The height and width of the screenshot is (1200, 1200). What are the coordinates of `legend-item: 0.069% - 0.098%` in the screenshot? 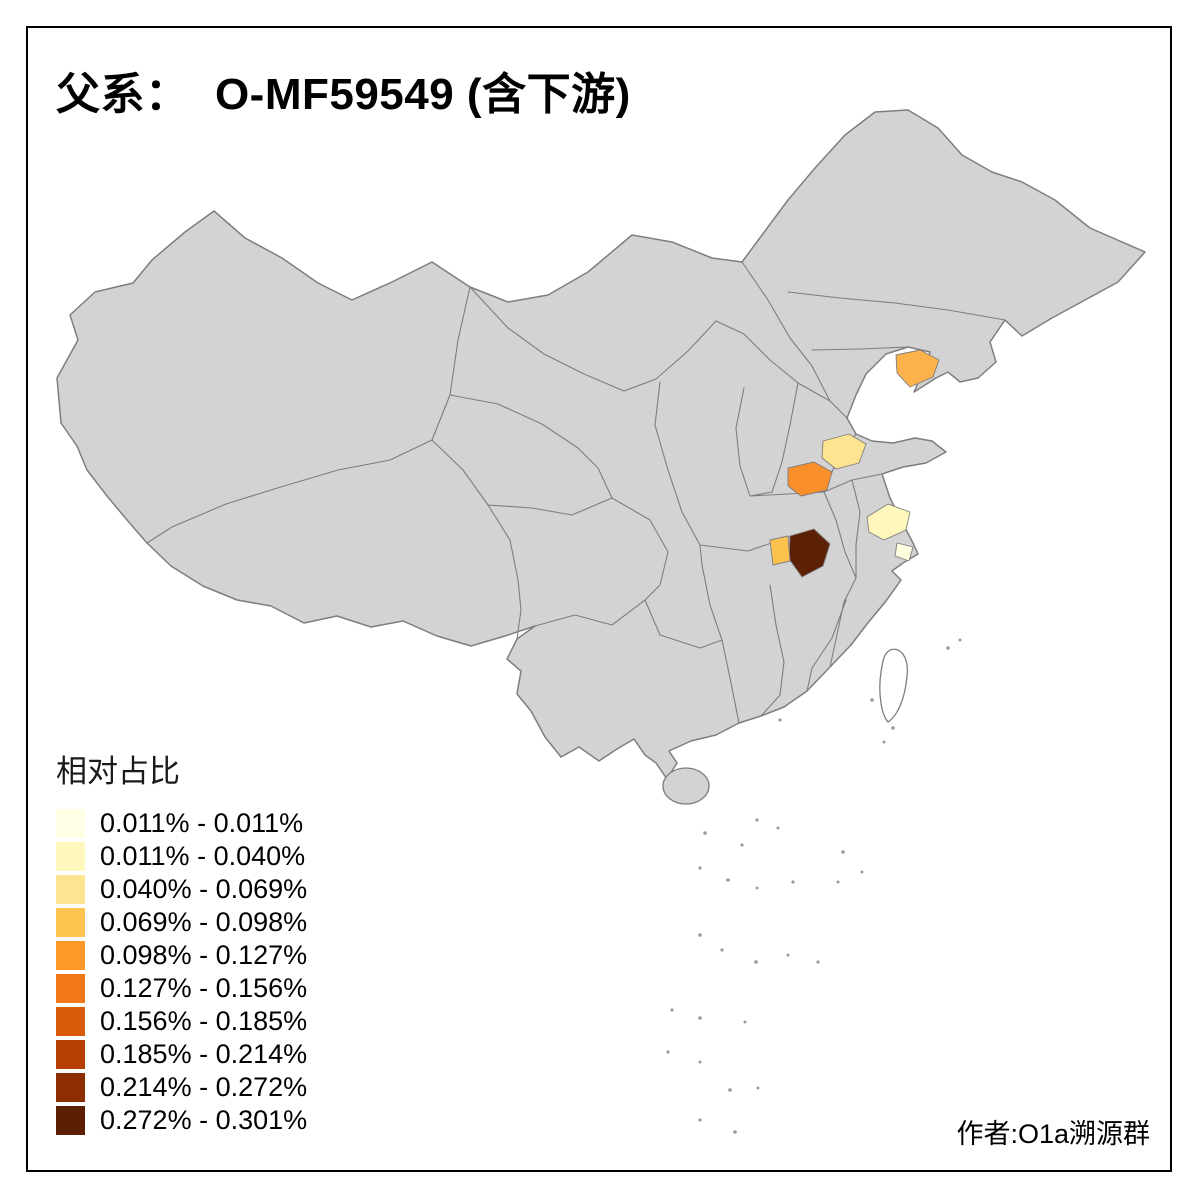 It's located at (181, 922).